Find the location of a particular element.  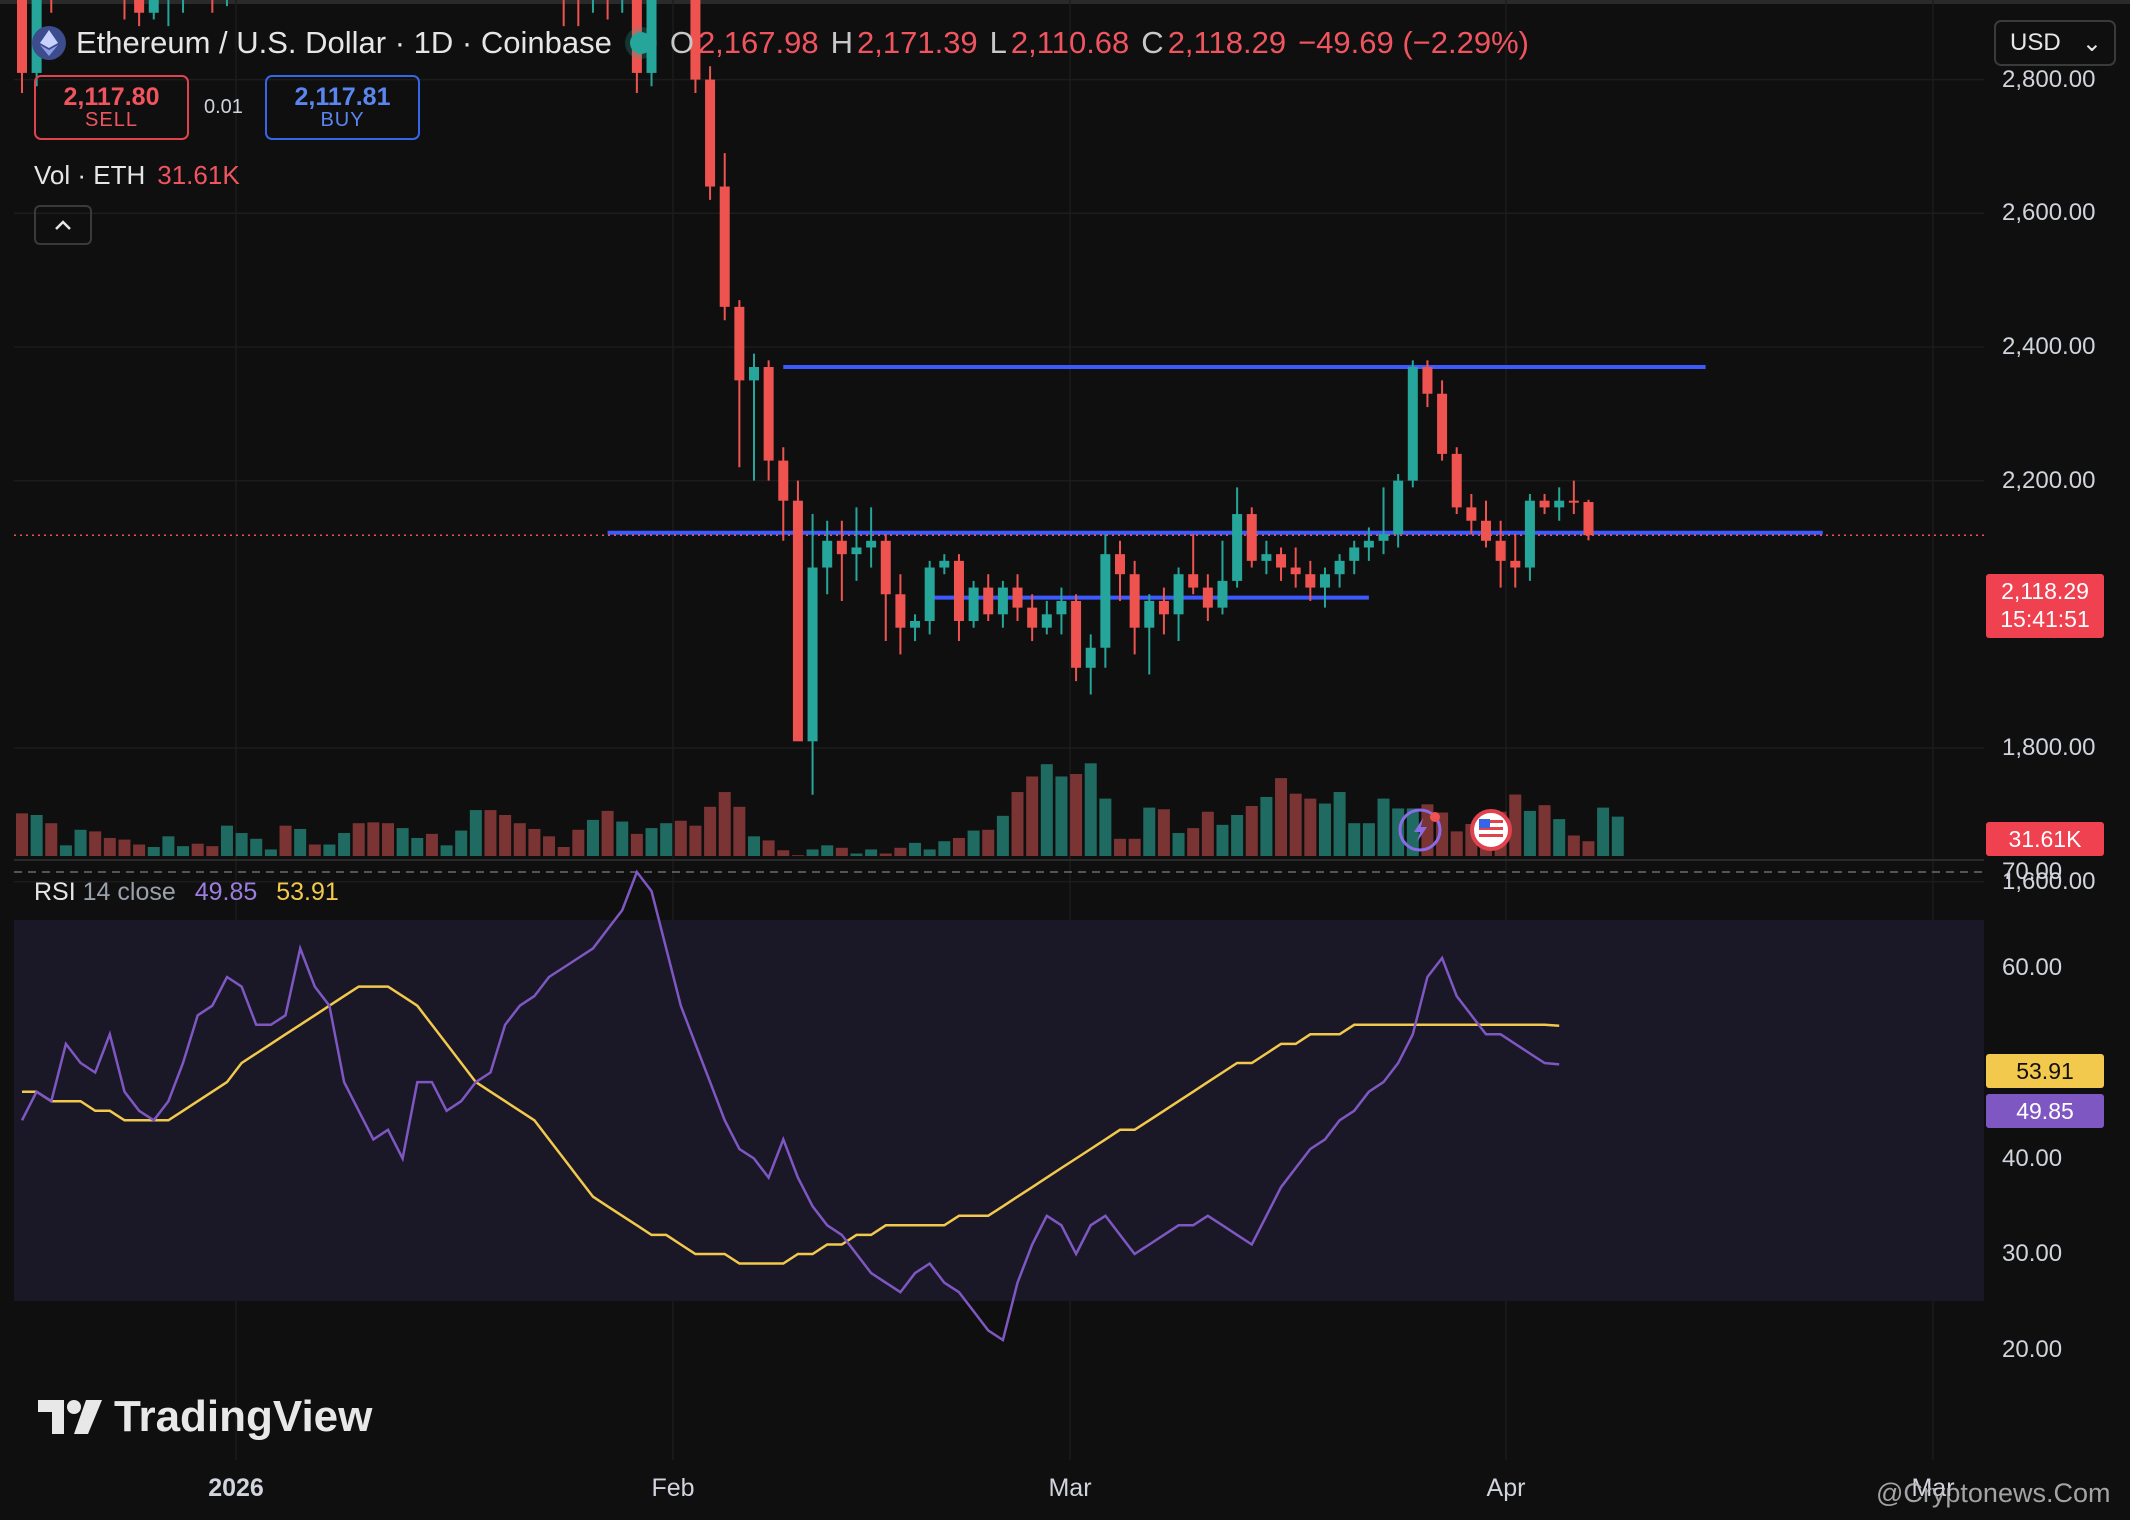

rsi-axis-label: 30.00 is located at coordinates (2032, 1253).